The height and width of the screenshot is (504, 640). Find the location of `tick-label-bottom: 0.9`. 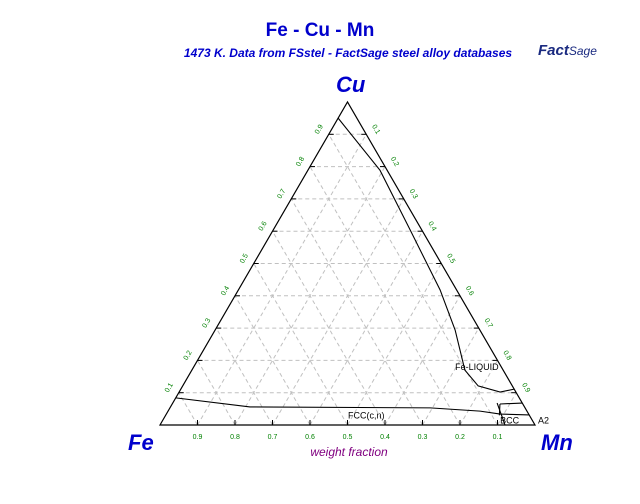

tick-label-bottom: 0.9 is located at coordinates (198, 437).